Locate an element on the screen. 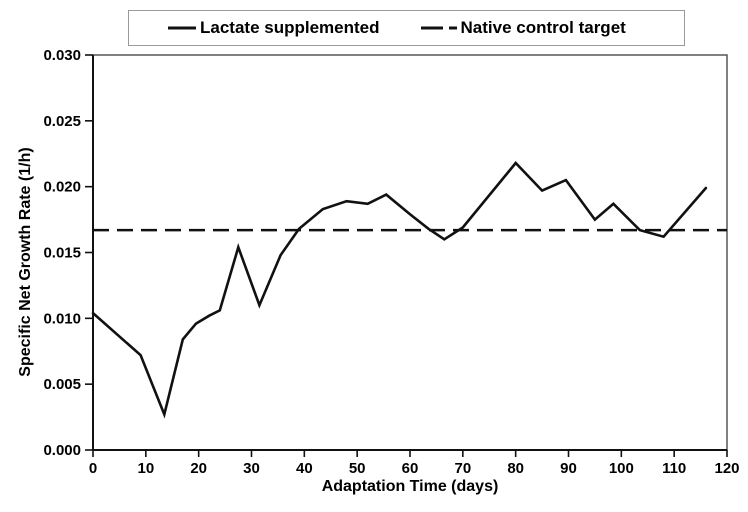 Image resolution: width=748 pixels, height=512 pixels. y-axis-ticks: 0.000 0.005 0.010 0.015 0.020 0.025 0.030 is located at coordinates (68, 253).